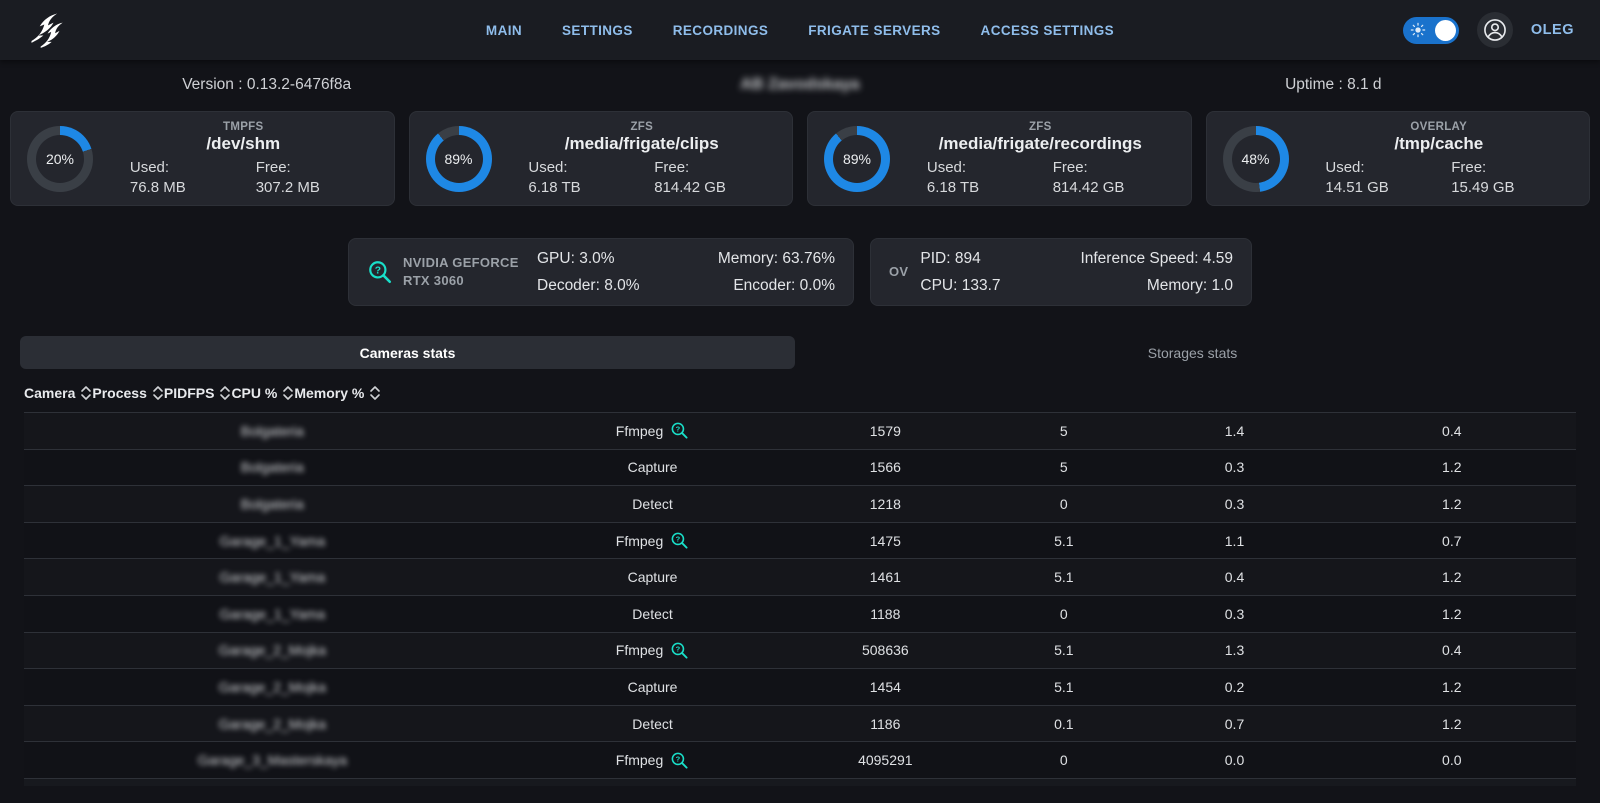 This screenshot has height=803, width=1600. What do you see at coordinates (1234, 467) in the screenshot?
I see `cpu-value: 0.3` at bounding box center [1234, 467].